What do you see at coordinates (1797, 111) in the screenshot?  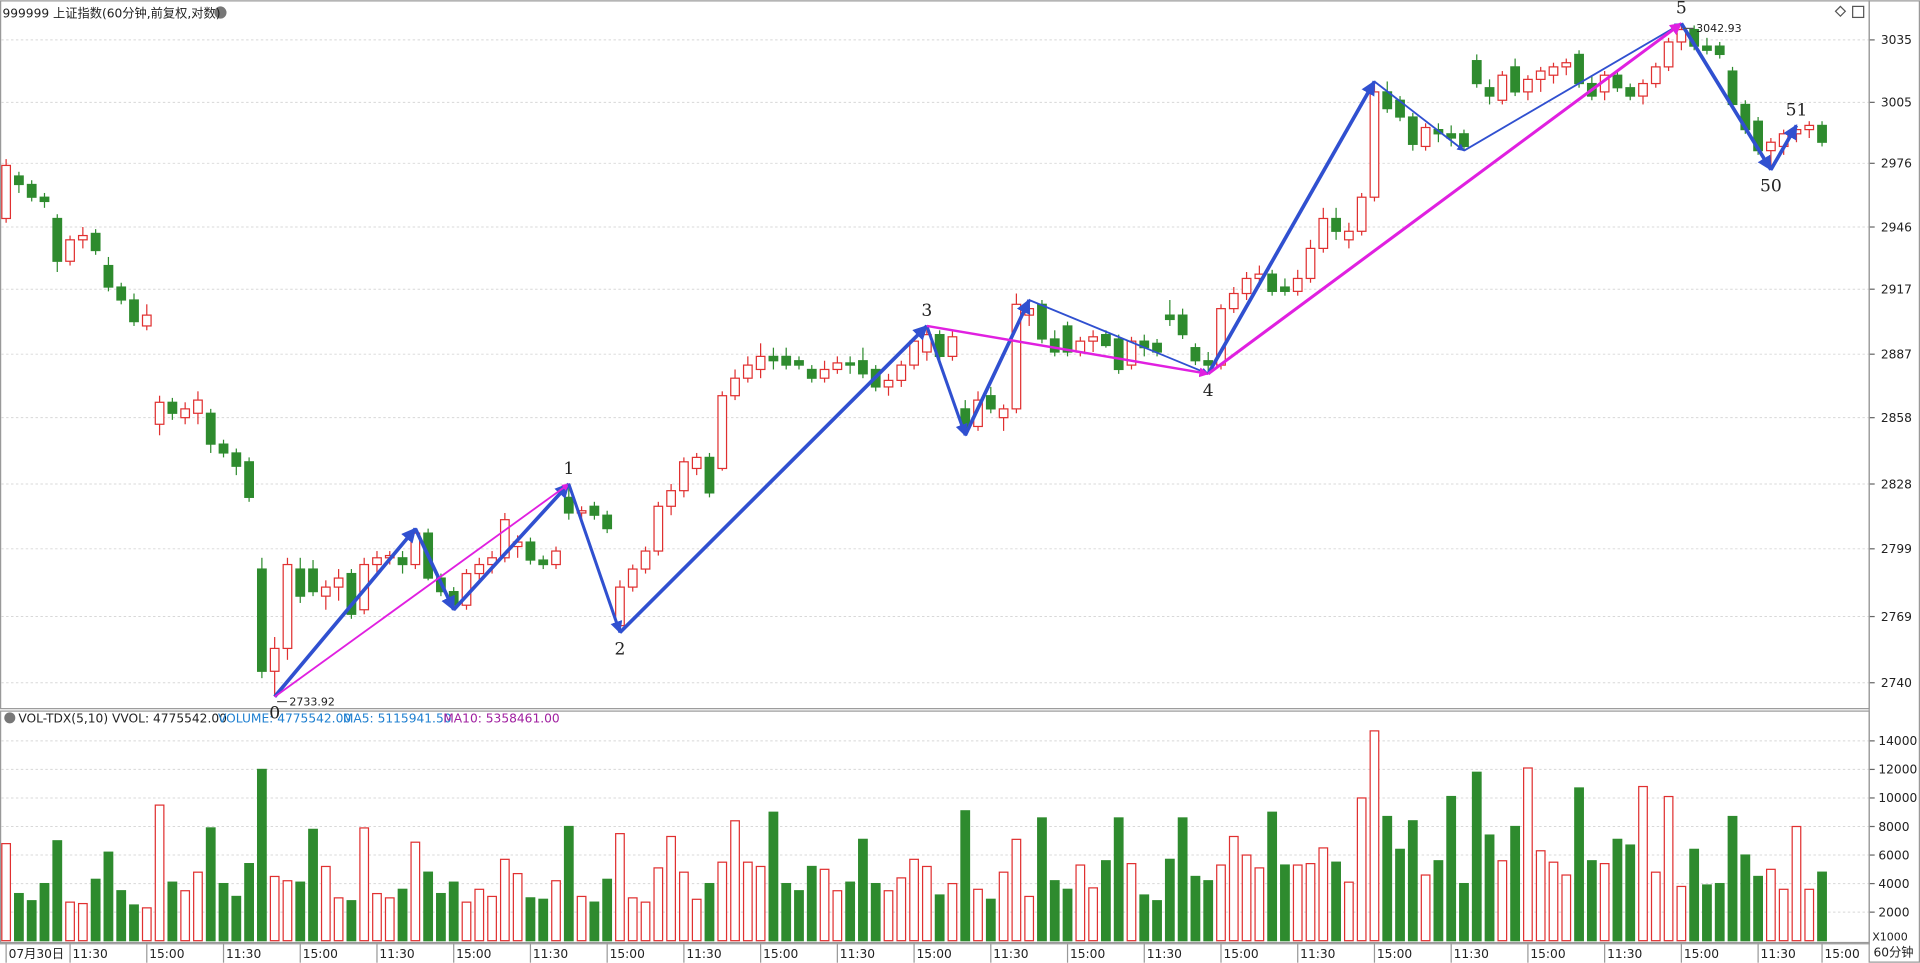 I see `wave-label: 51` at bounding box center [1797, 111].